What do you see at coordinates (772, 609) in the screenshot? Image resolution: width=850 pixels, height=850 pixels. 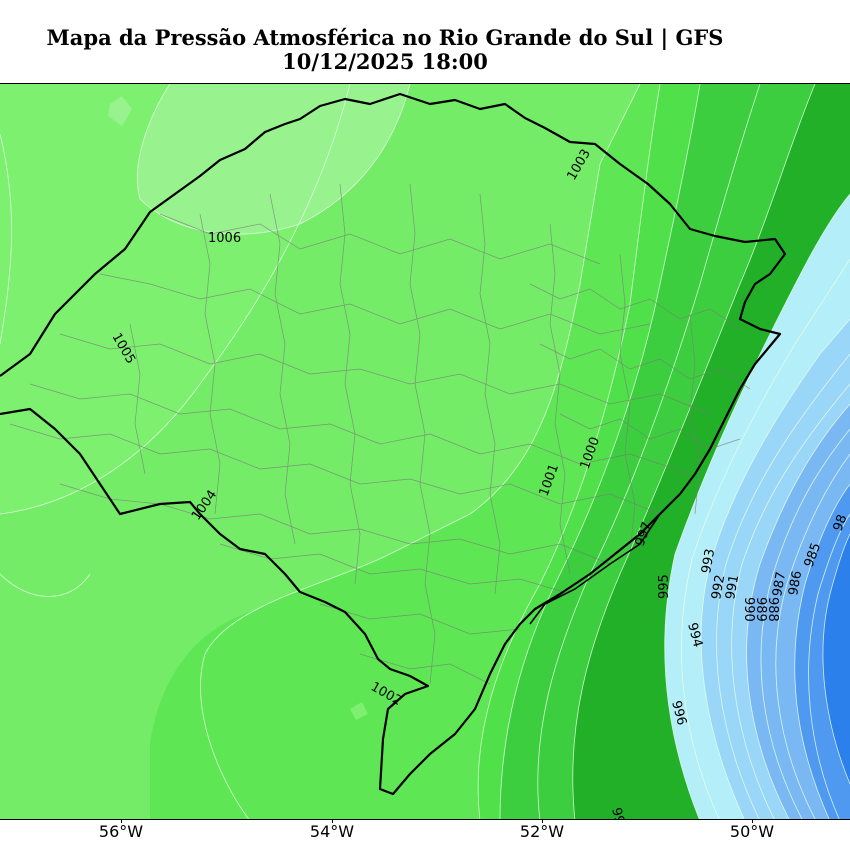 I see `label-988: 988` at bounding box center [772, 609].